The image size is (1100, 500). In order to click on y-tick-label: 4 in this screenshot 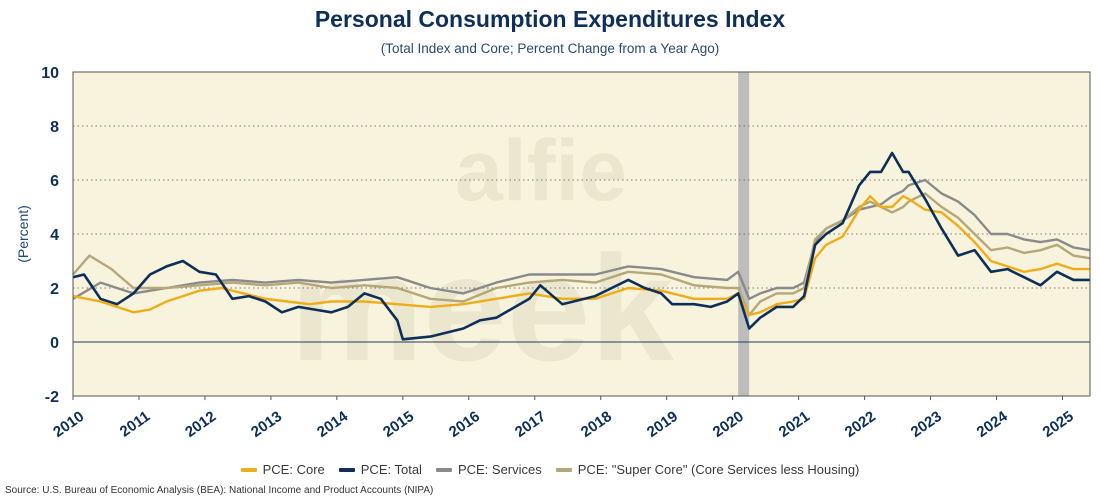, I will do `click(54, 235)`.